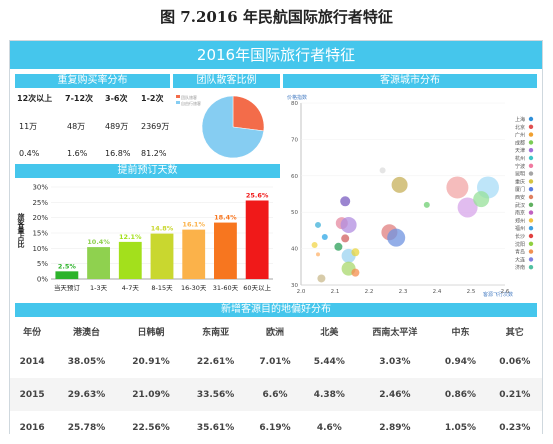 The height and width of the screenshot is (444, 553). Describe the element at coordinates (514, 394) in the screenshot. I see `table-cell: 0.21%` at that location.